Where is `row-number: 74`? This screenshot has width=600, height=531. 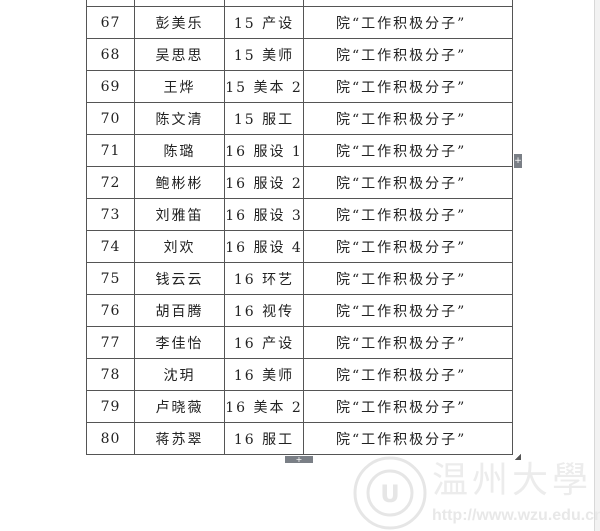 row-number: 74 is located at coordinates (110, 246).